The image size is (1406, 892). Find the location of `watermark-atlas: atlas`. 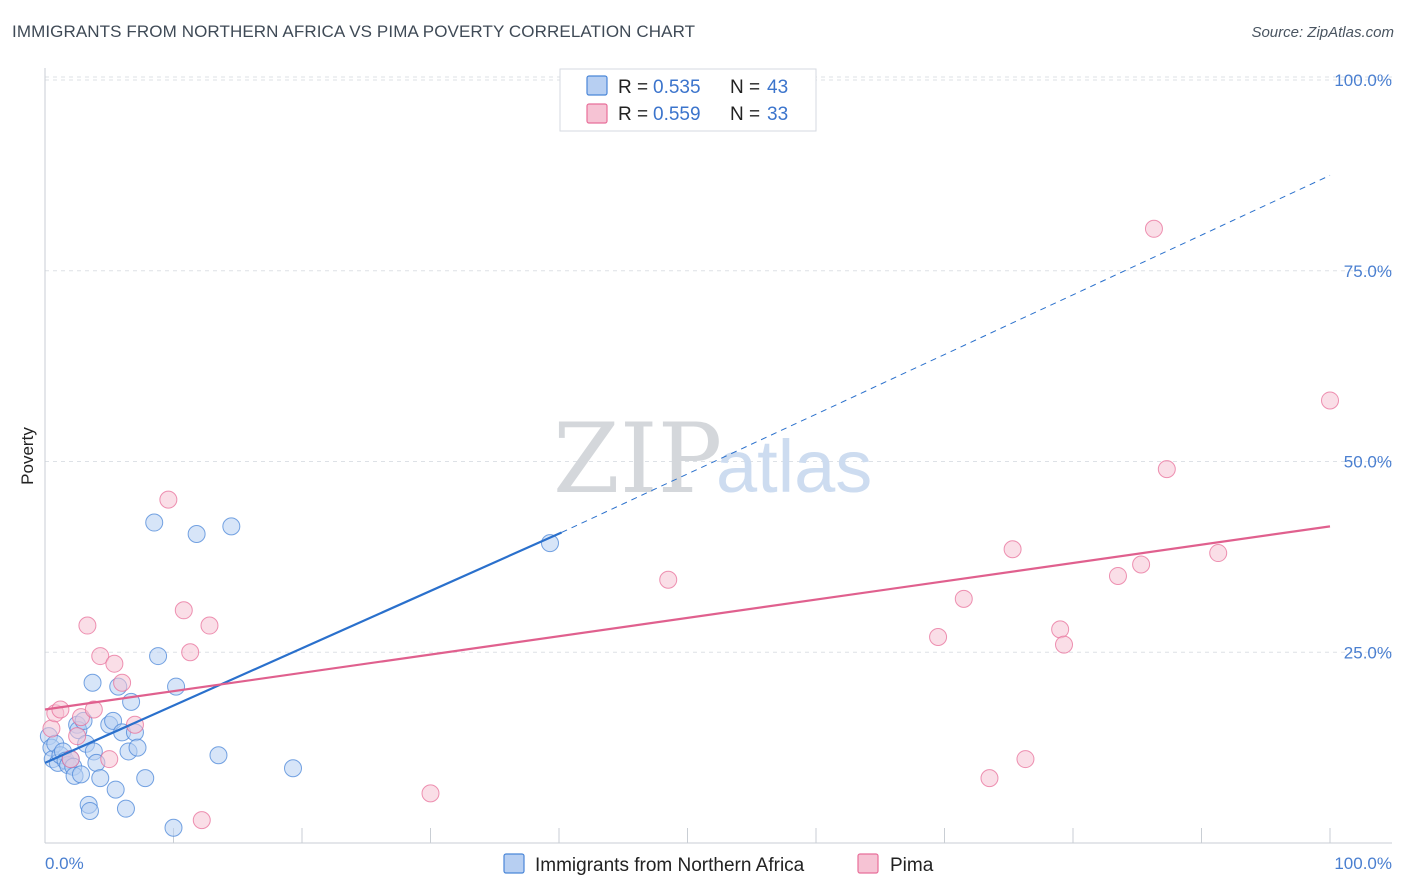

watermark-atlas: atlas is located at coordinates (794, 466).